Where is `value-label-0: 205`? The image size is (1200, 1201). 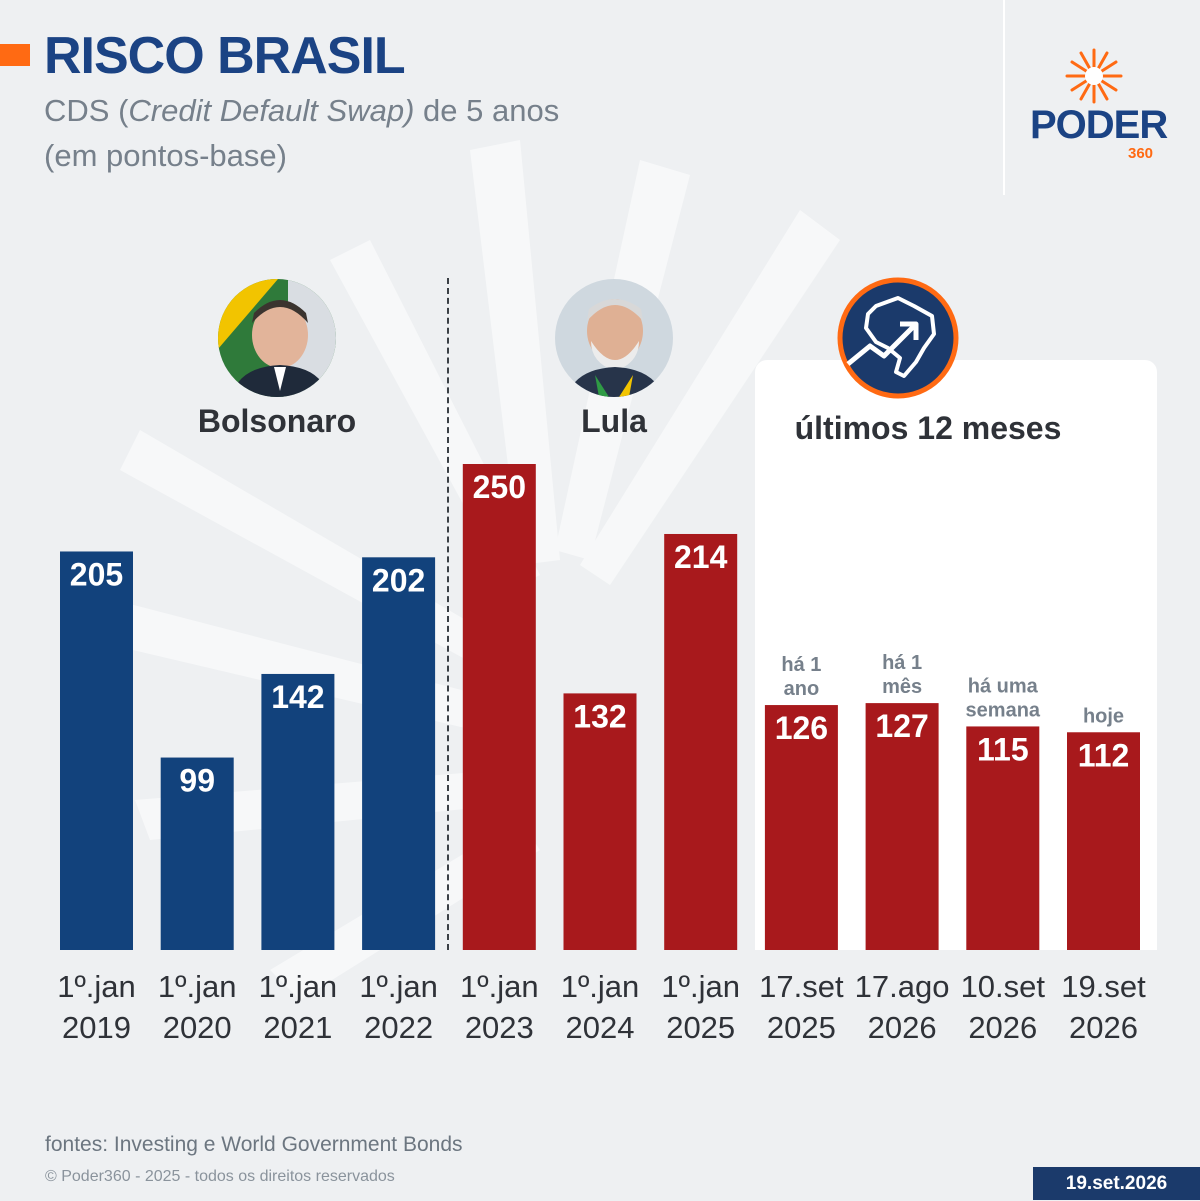 value-label-0: 205 is located at coordinates (96, 574).